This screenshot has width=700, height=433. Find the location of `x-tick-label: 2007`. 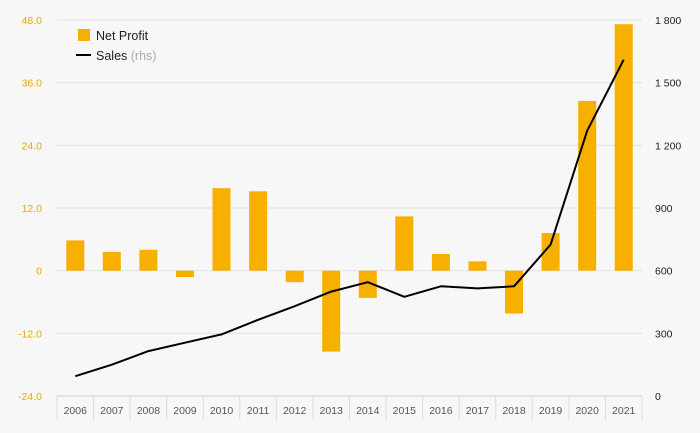

x-tick-label: 2007 is located at coordinates (112, 411).